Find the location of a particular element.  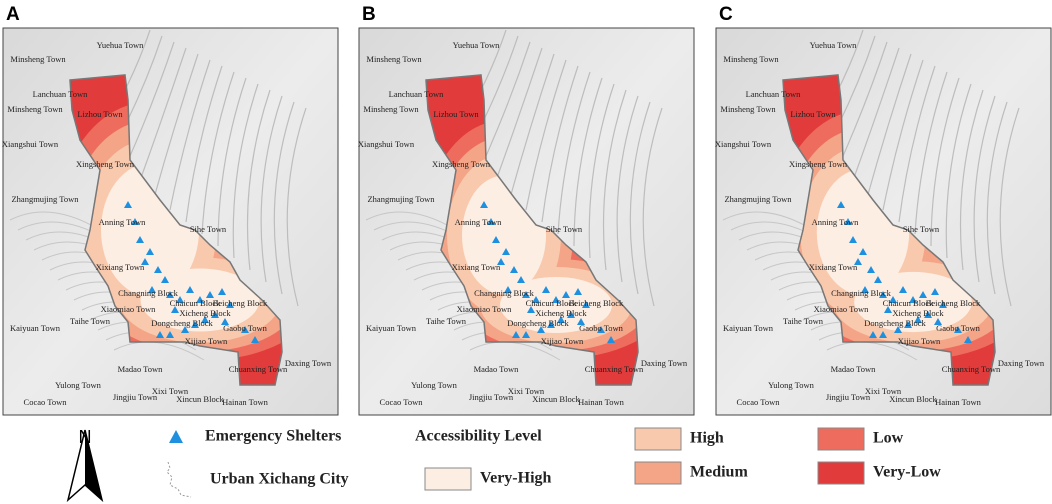

town-label: Gaobo Town is located at coordinates (601, 328).